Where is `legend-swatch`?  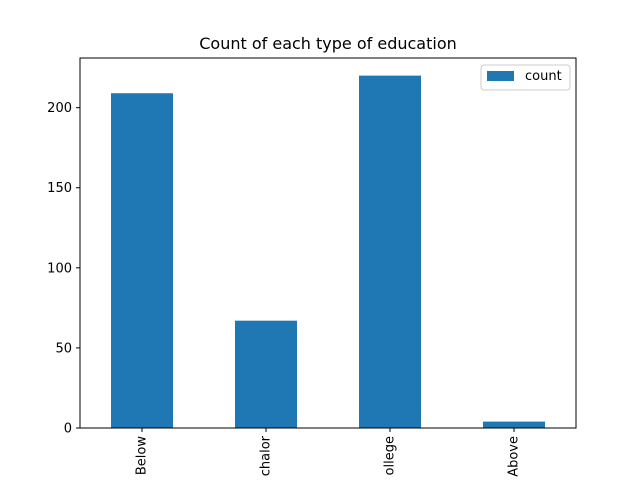 legend-swatch is located at coordinates (500, 76).